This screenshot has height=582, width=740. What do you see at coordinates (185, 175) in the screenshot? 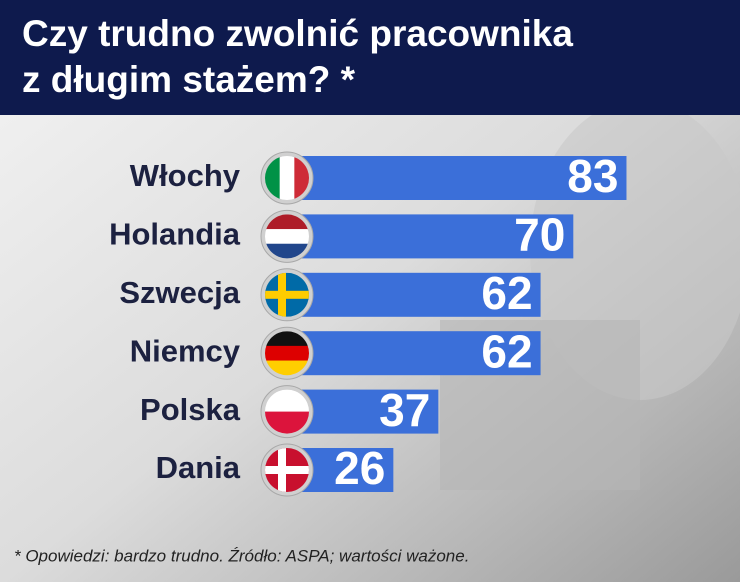
I see `category-label: Włochy` at bounding box center [185, 175].